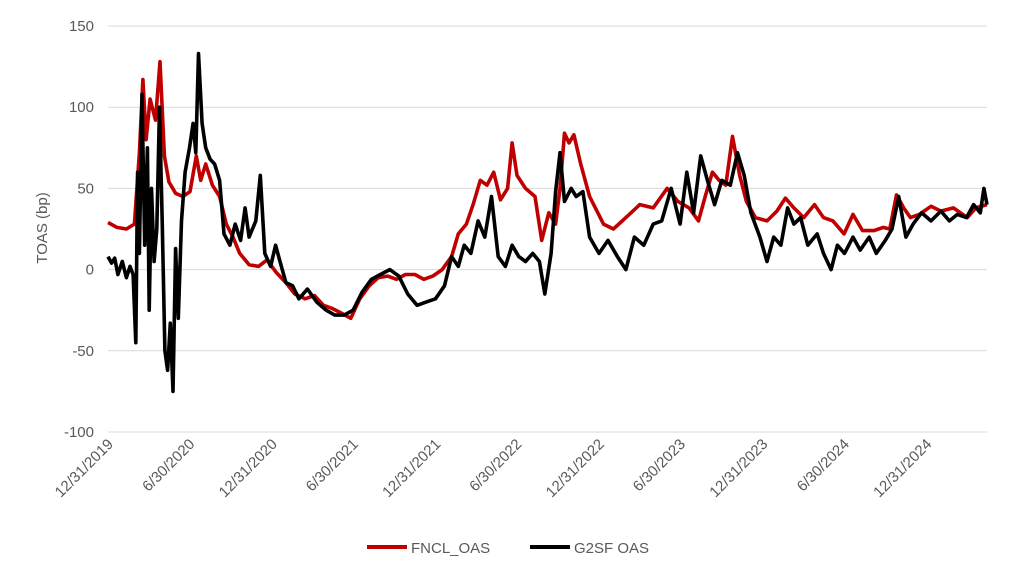 Image resolution: width=1024 pixels, height=582 pixels. Describe the element at coordinates (902, 468) in the screenshot. I see `x-tick-label: 12/31/2024` at that location.